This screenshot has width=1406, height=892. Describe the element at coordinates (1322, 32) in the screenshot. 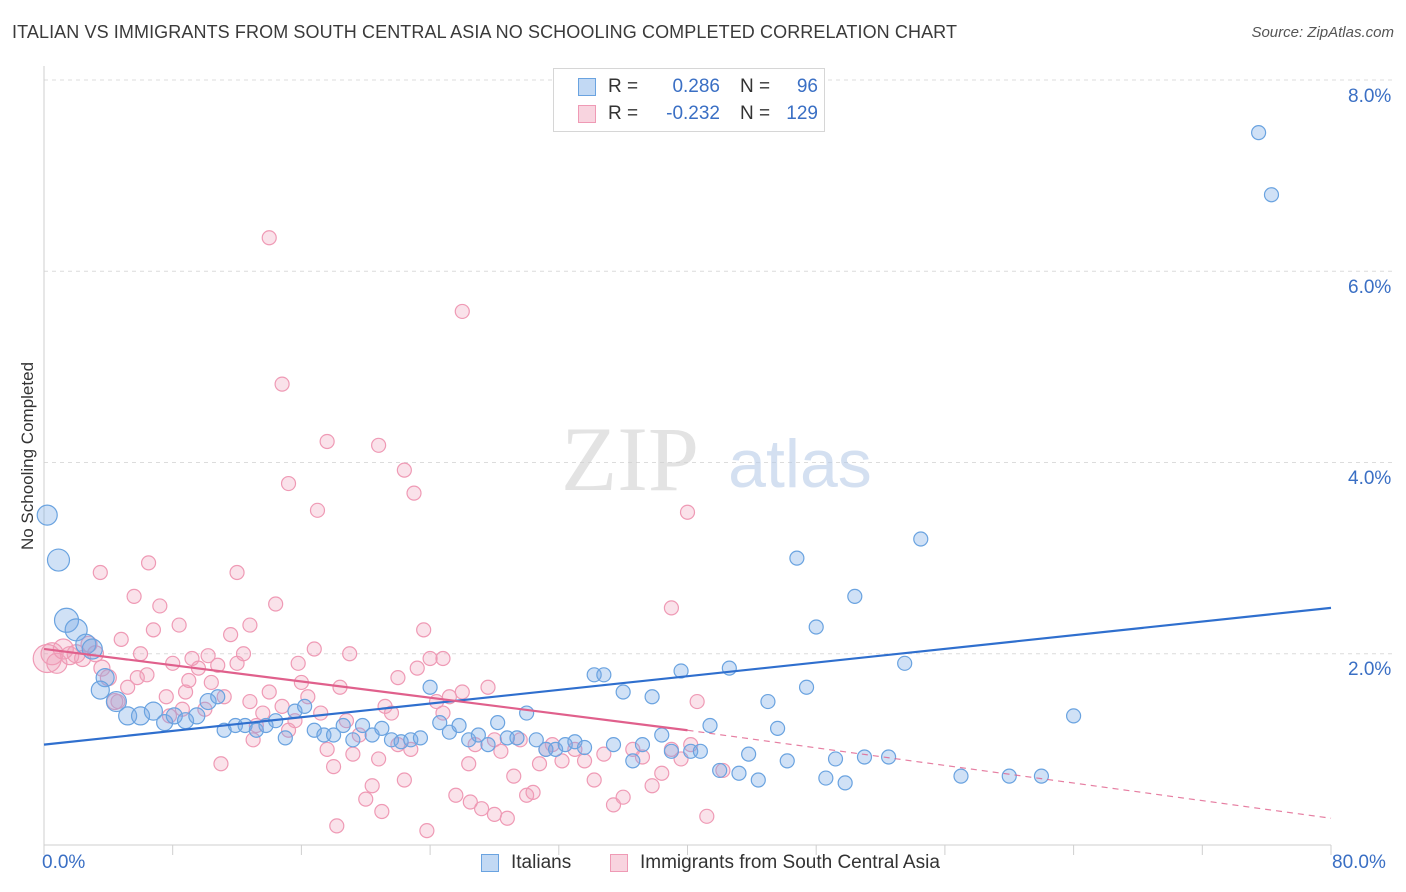

I see `source-label: Source: ZipAtlas.com` at that location.